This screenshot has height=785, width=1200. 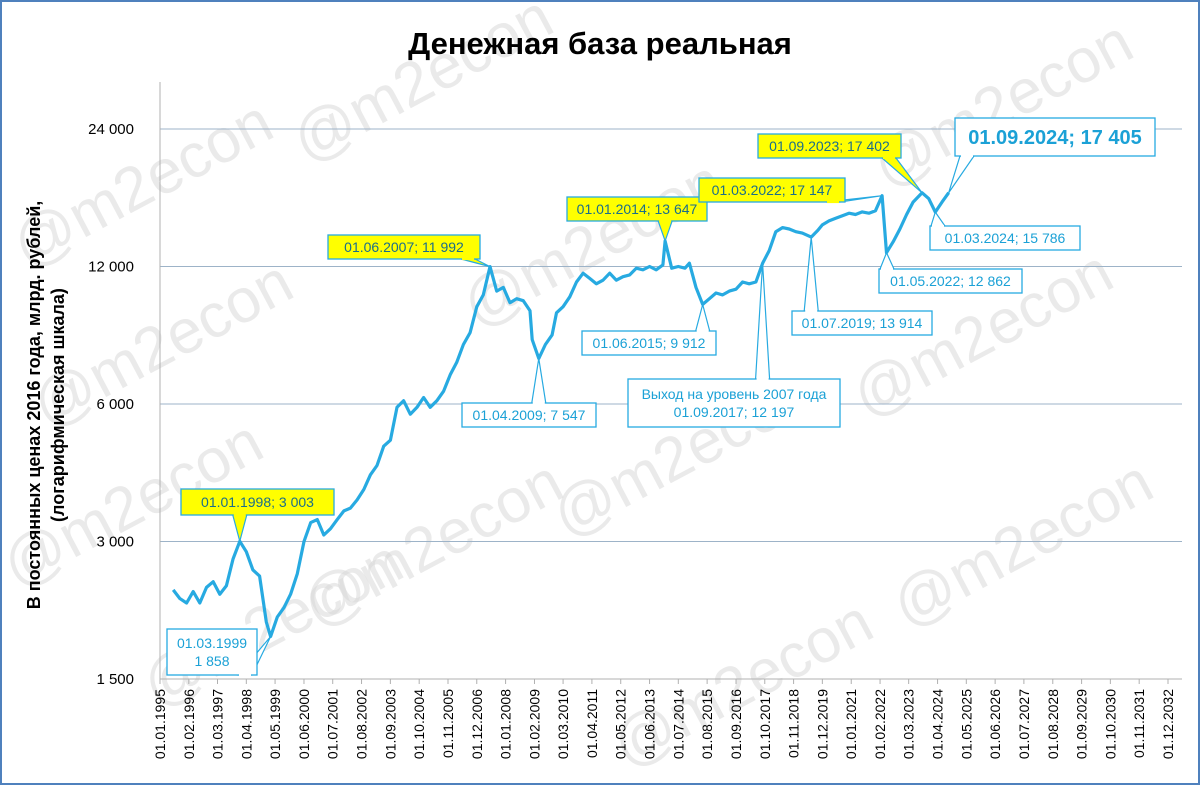 I want to click on x-tick-label: 01.07.2001, so click(x=333, y=724).